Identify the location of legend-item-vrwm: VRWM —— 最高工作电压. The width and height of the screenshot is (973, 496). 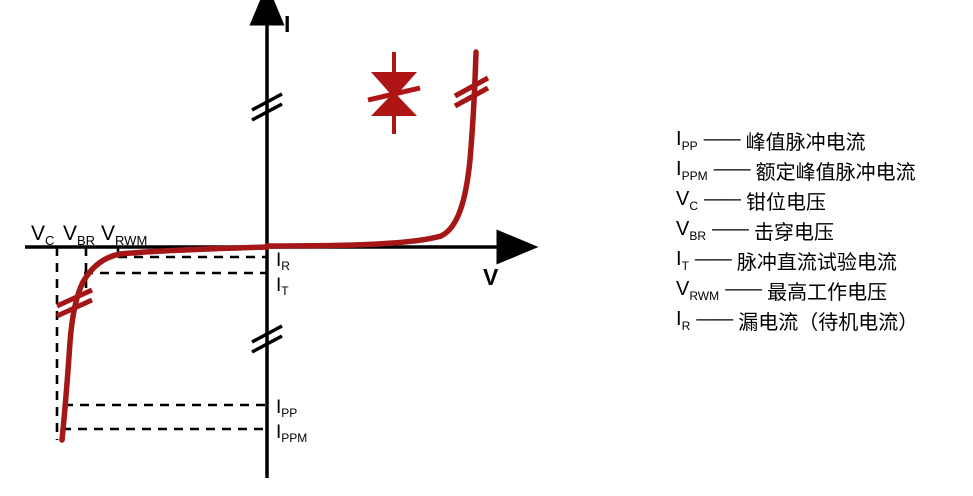
(781, 290).